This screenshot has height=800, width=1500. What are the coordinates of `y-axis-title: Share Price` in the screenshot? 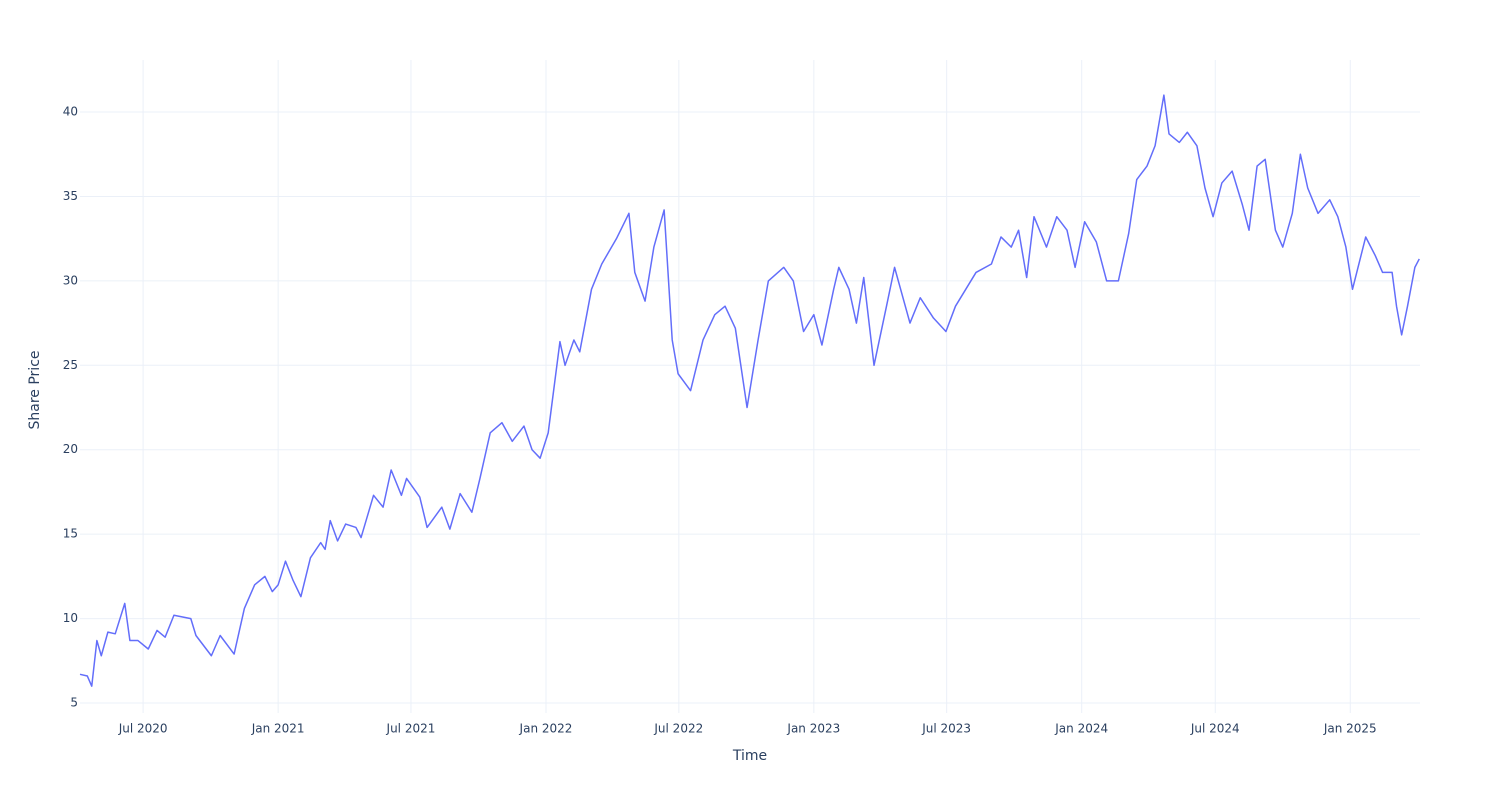 It's located at (35, 389).